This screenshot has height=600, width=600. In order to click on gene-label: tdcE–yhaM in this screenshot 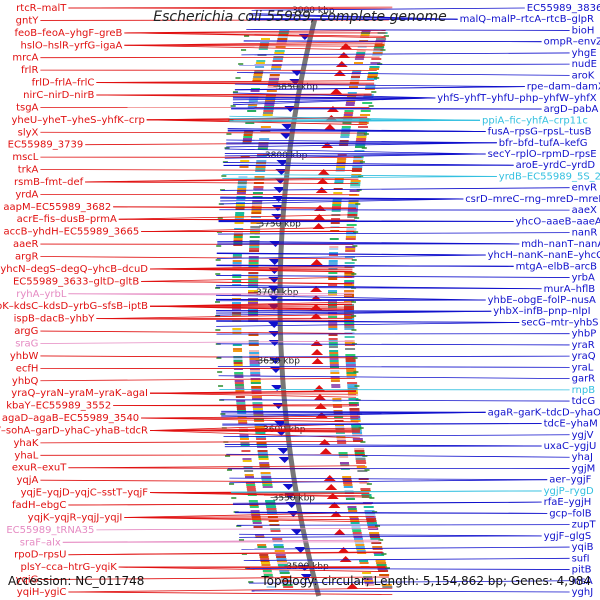, I will do `click(571, 424)`.